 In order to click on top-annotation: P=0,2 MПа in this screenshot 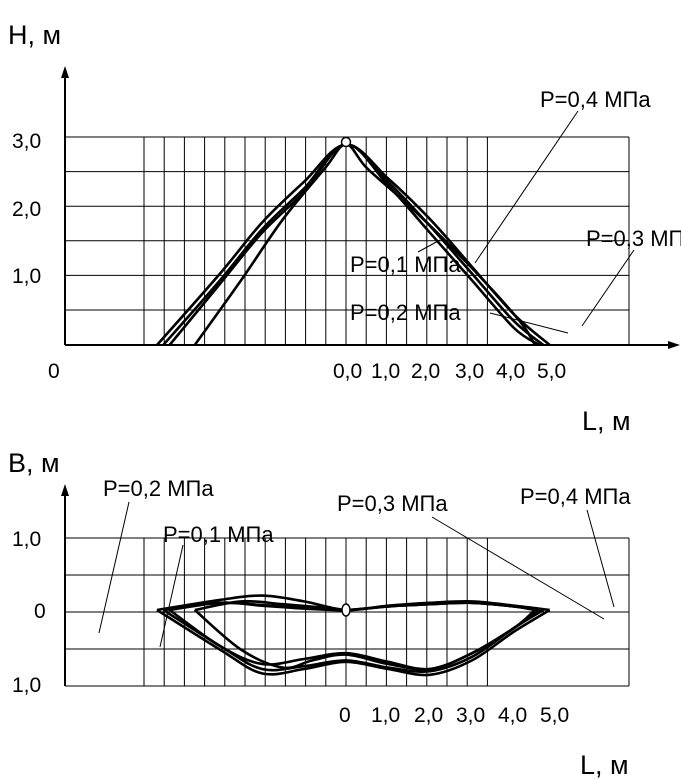, I will do `click(405, 312)`.